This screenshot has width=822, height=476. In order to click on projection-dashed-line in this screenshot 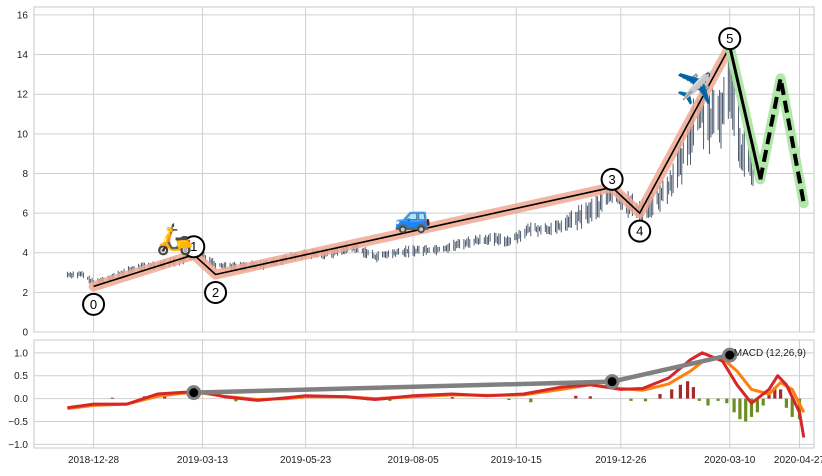, I will do `click(782, 140)`.